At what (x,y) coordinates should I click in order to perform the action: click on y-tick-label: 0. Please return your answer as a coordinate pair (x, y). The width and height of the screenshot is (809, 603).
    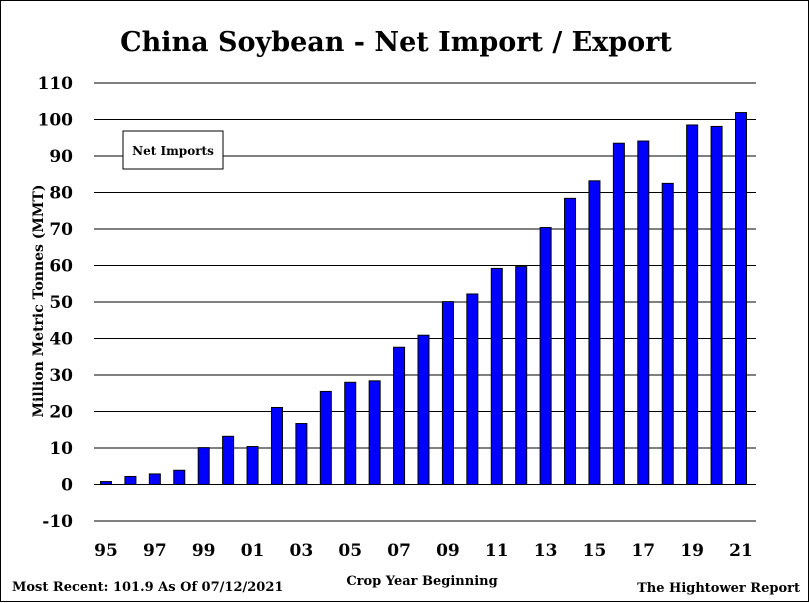
    Looking at the image, I should click on (67, 486).